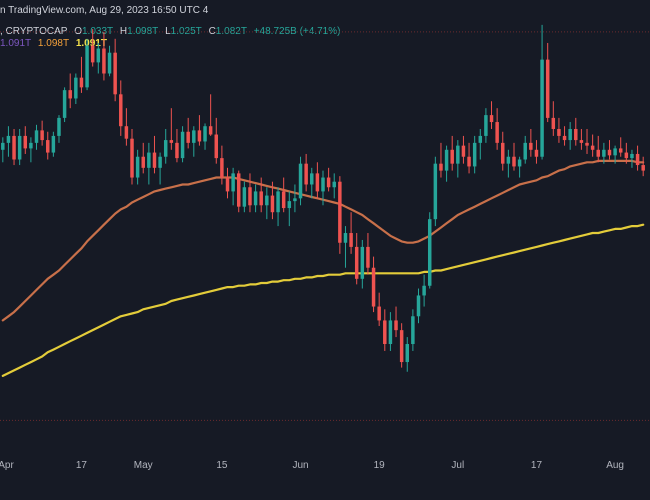  I want to click on x-tick-label: 15, so click(222, 465).